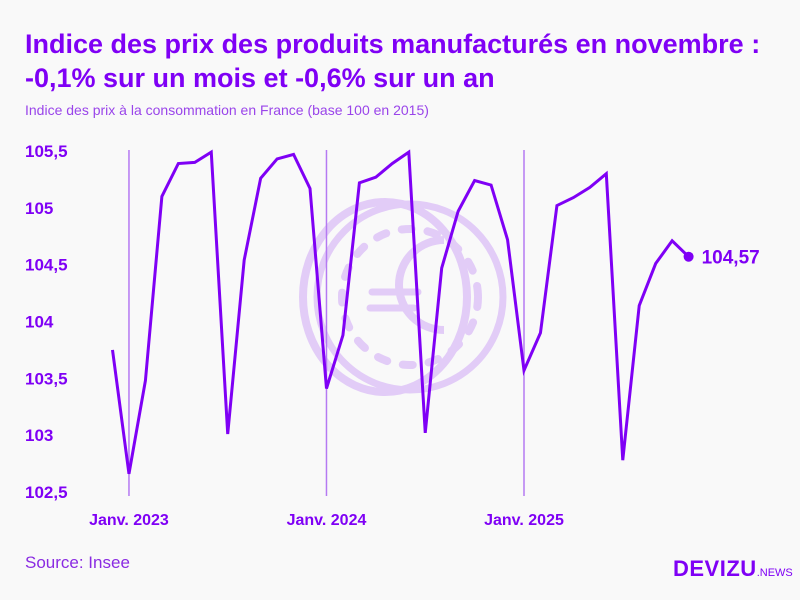  Describe the element at coordinates (77, 562) in the screenshot. I see `source-note: Source: Insee` at that location.